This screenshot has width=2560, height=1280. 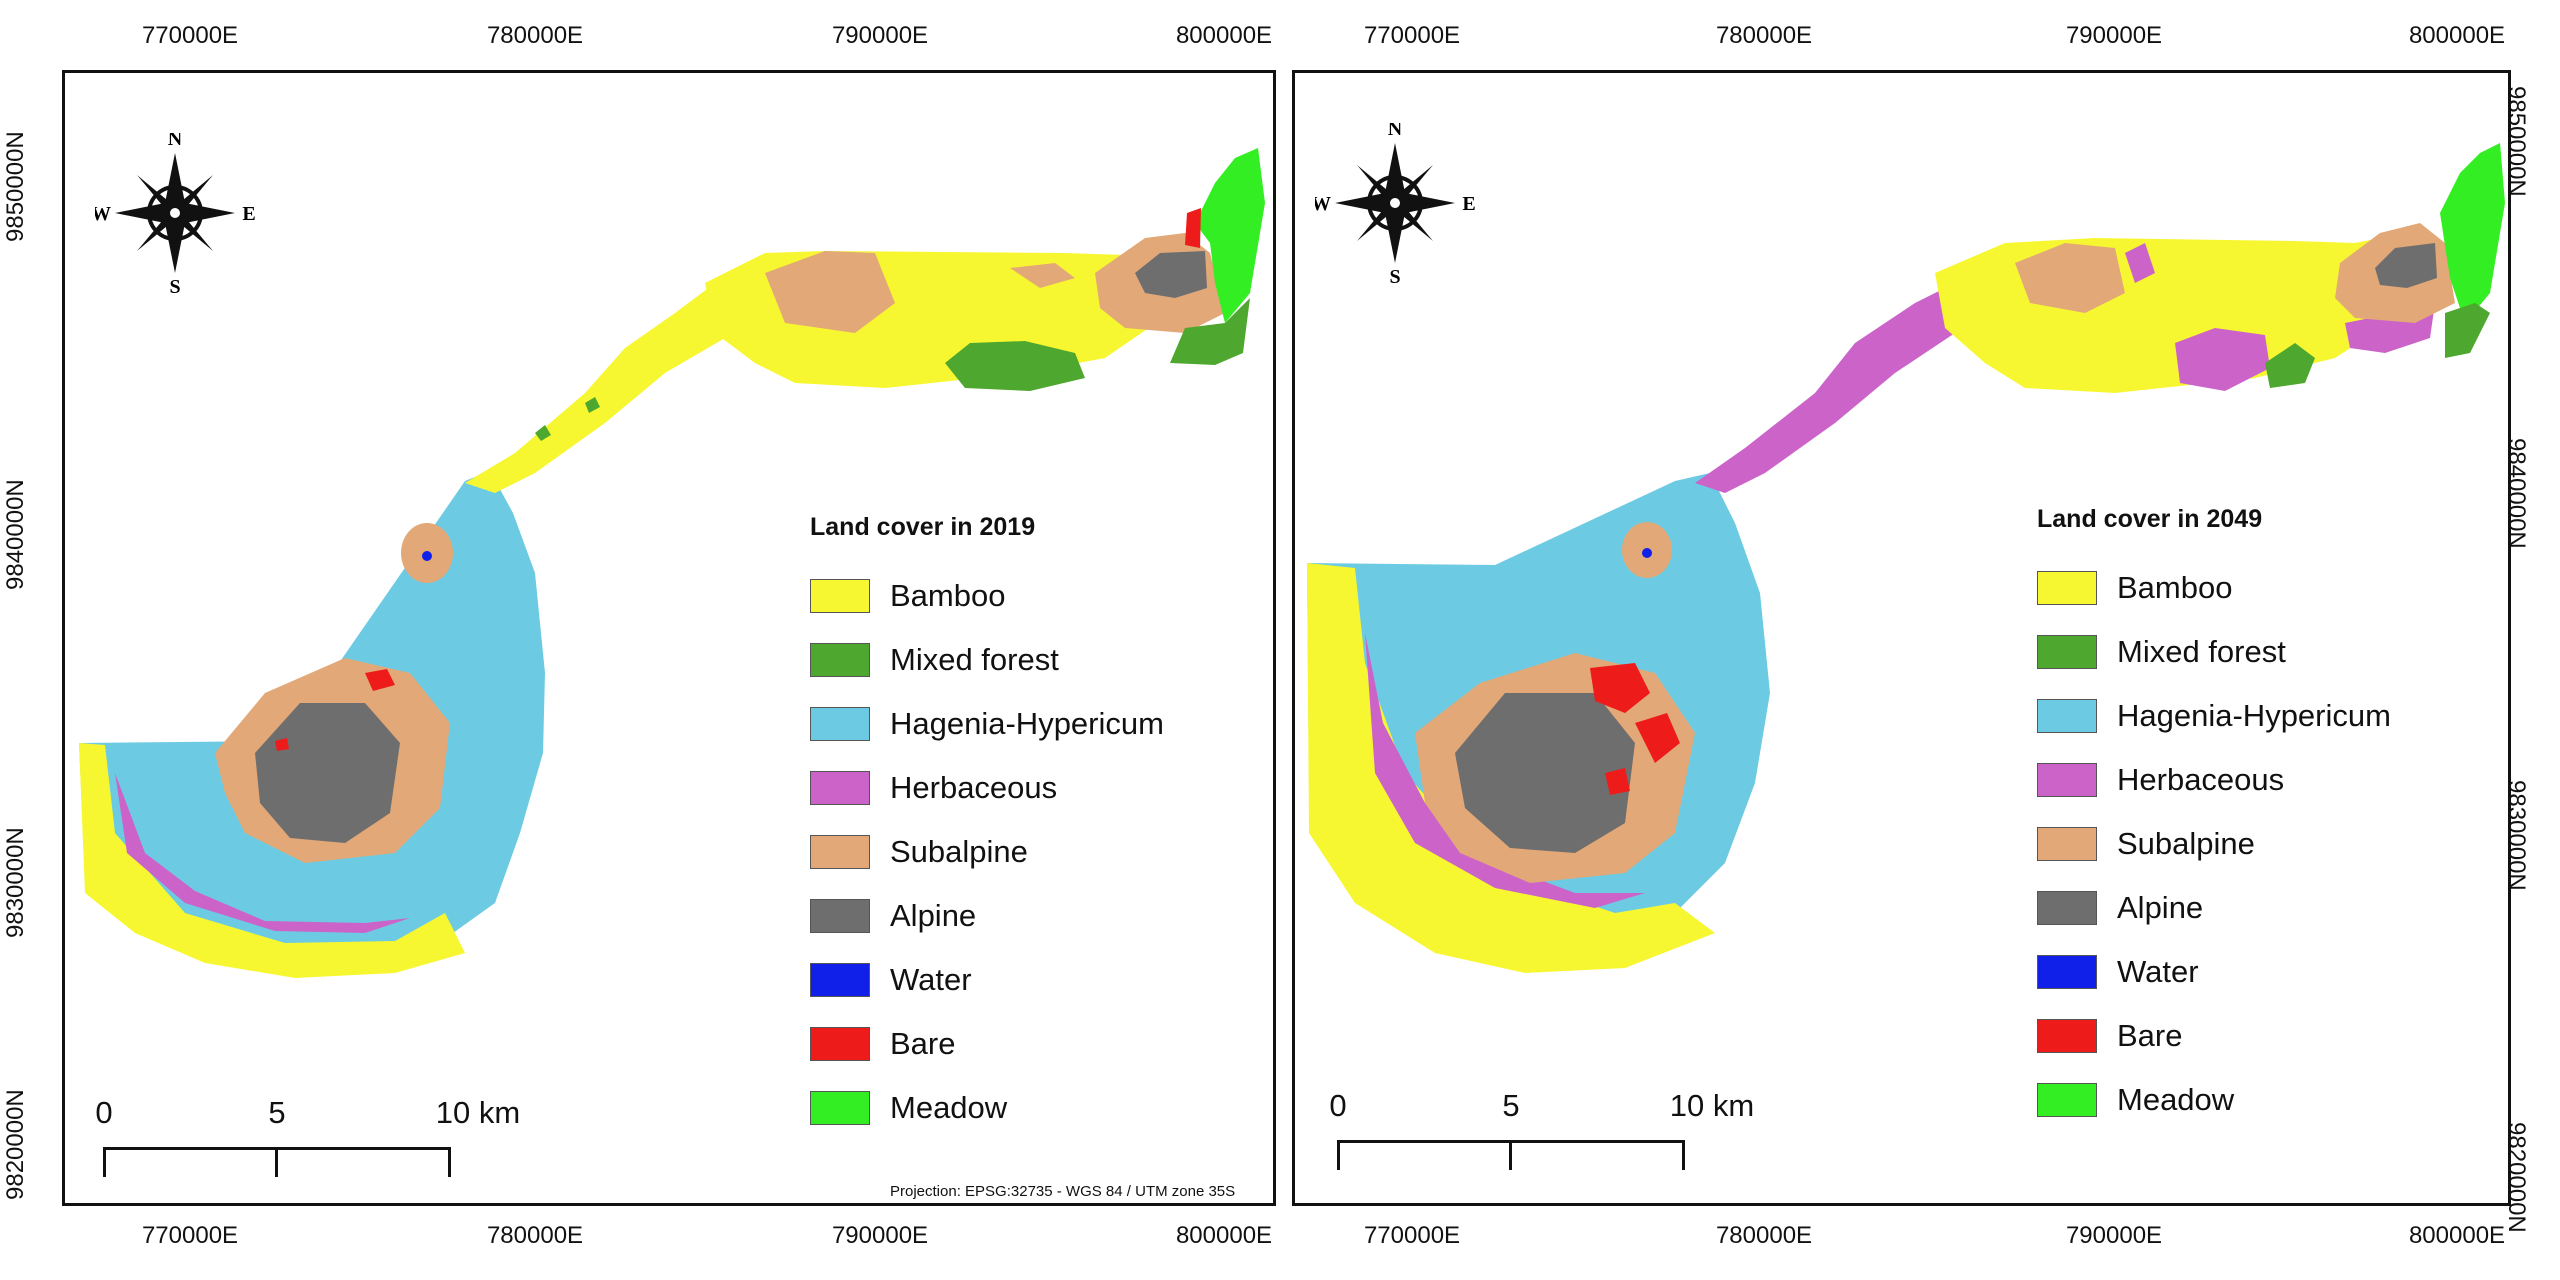 I want to click on bare-cluster-b, so click(x=1657, y=738).